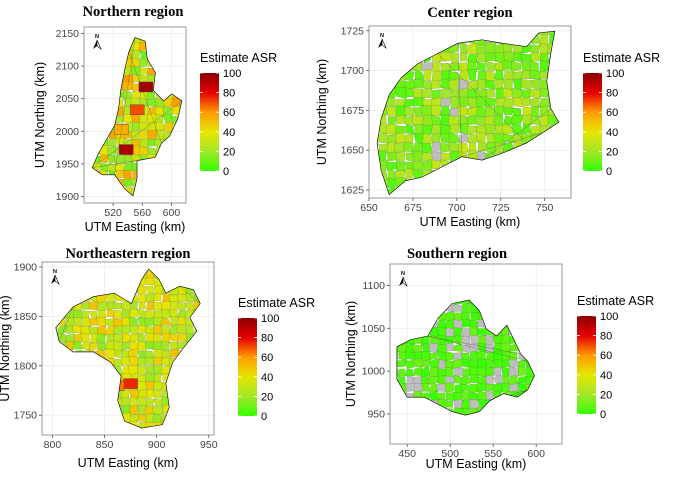 This screenshot has height=490, width=673. Describe the element at coordinates (470, 112) in the screenshot. I see `plot-frame` at that location.